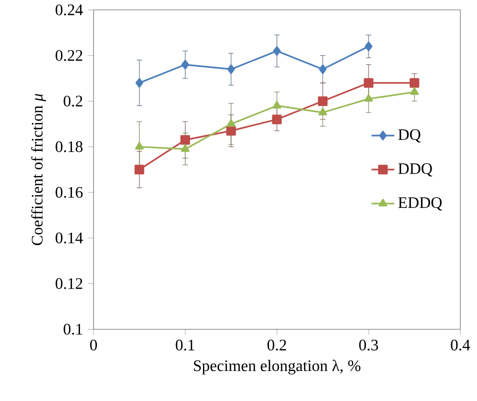 Image resolution: width=477 pixels, height=401 pixels. Describe the element at coordinates (69, 283) in the screenshot. I see `y-tick-label: 0.12` at that location.